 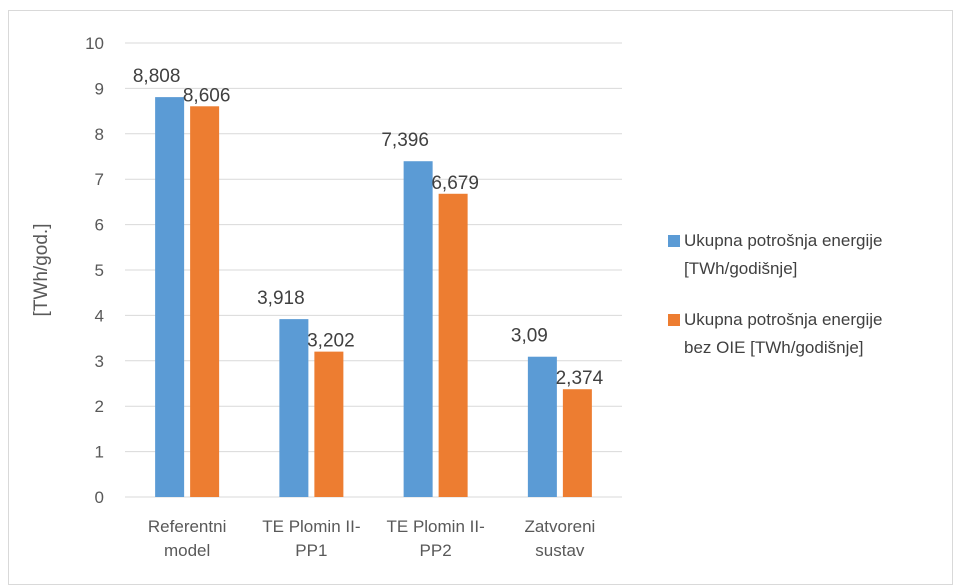 What do you see at coordinates (281, 298) in the screenshot?
I see `data-label: 3,918` at bounding box center [281, 298].